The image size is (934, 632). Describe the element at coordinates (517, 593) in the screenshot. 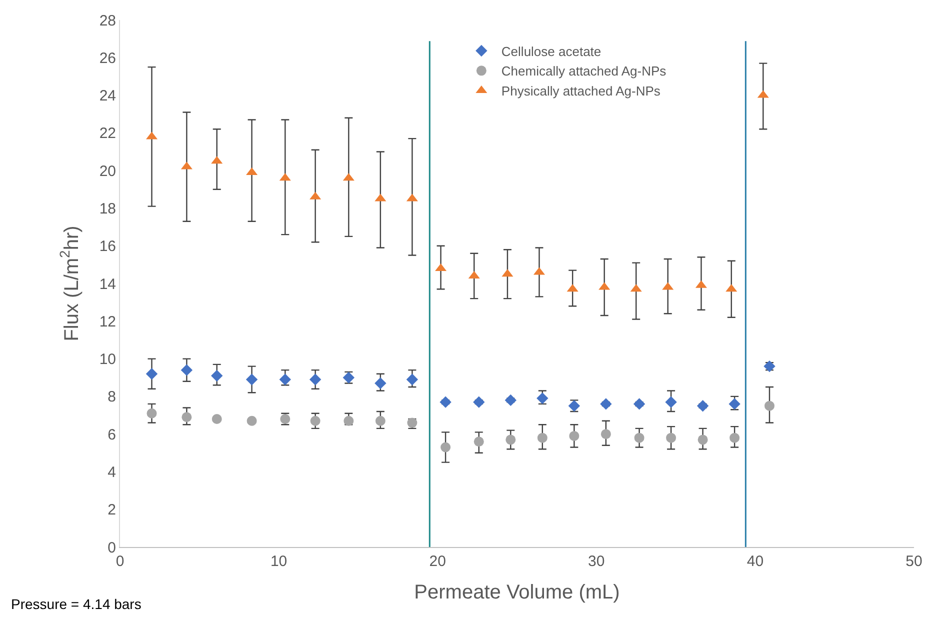

I see `x-axis-title: Permeate Volume (mL)` at that location.